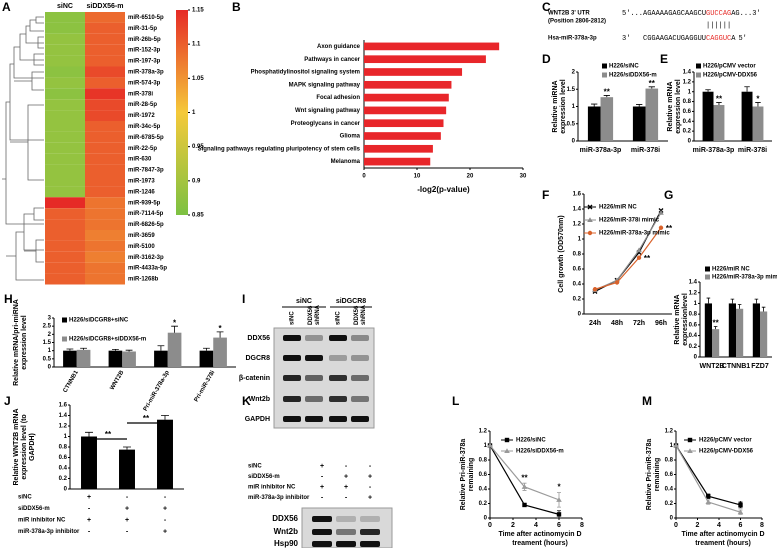  I want to click on condition-label: miR-378a-3p inhibitor, so click(279, 498).